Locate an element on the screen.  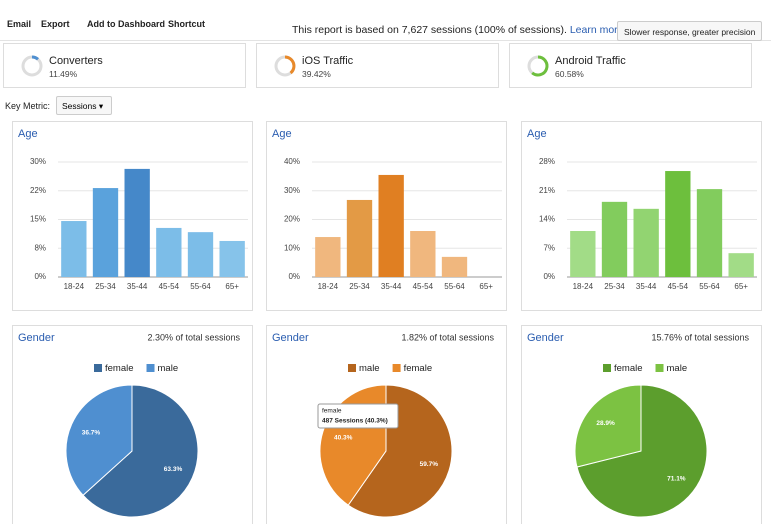
key-metric-select: Sessions ▾ is located at coordinates (84, 105).